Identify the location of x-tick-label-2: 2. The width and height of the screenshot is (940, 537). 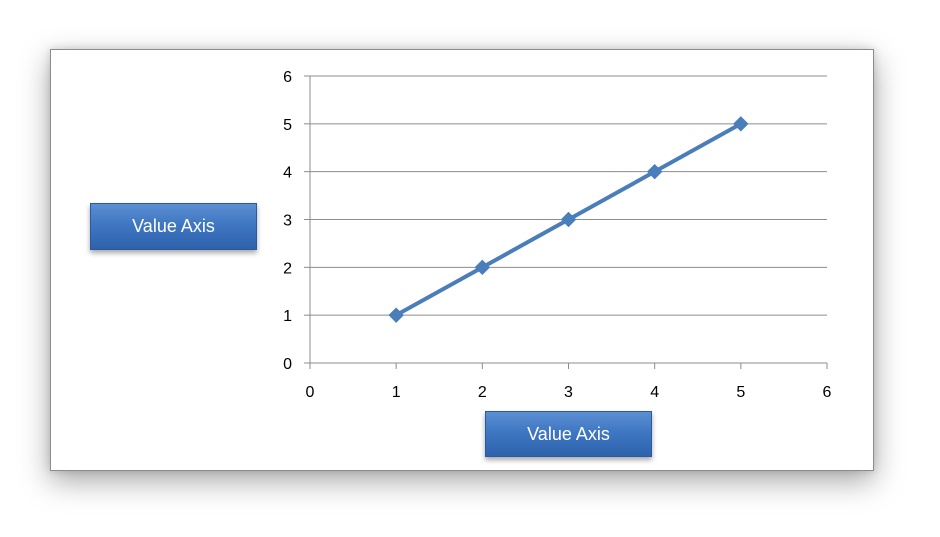
(482, 392).